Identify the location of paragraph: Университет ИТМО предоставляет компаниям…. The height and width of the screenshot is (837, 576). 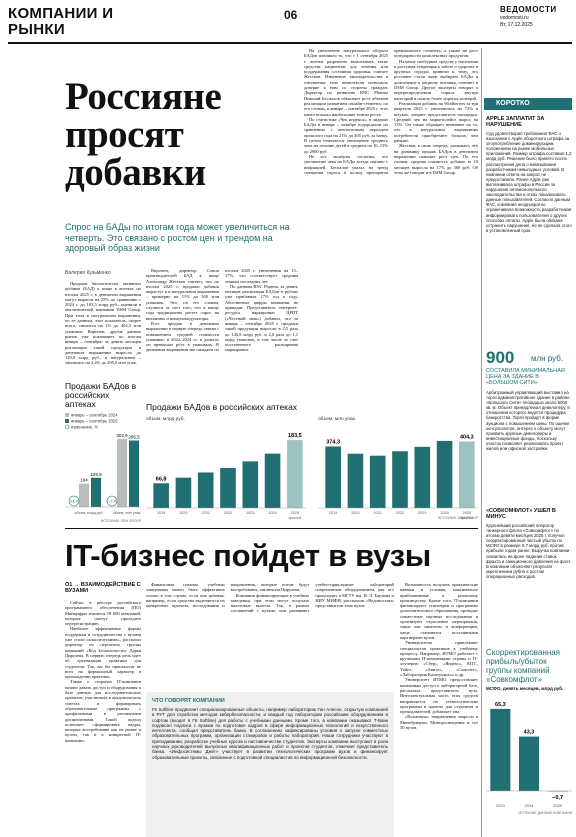
(439, 696).